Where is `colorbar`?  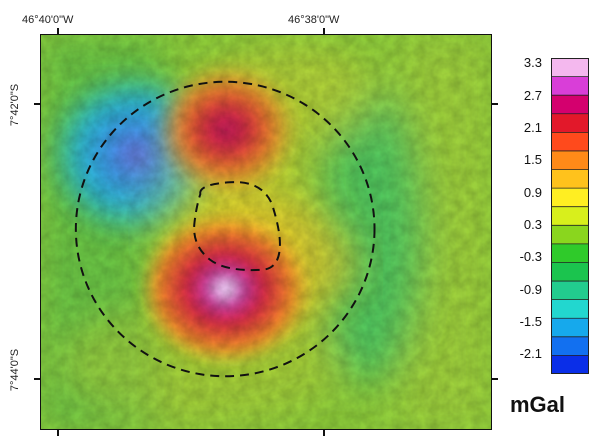 colorbar is located at coordinates (570, 216).